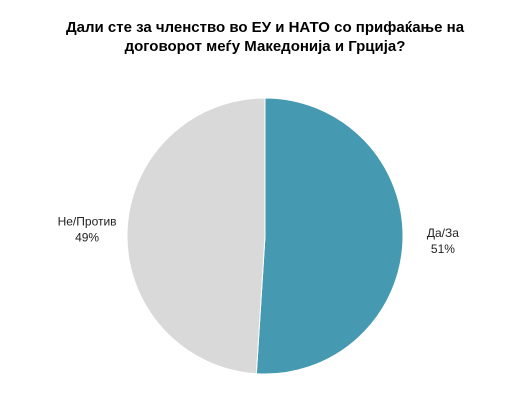  Describe the element at coordinates (443, 233) in the screenshot. I see `slice-label: Да/За` at that location.